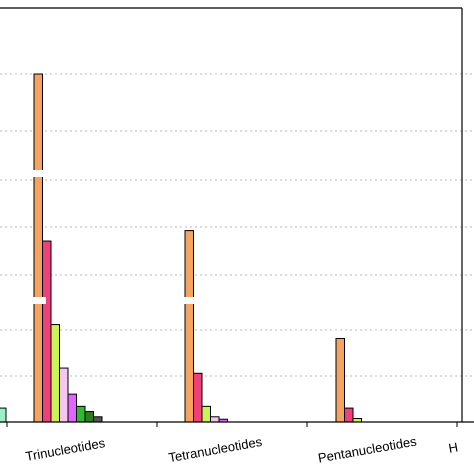 The width and height of the screenshot is (474, 474). Describe the element at coordinates (65, 449) in the screenshot. I see `x-tick-label: Trinucleotides` at that location.